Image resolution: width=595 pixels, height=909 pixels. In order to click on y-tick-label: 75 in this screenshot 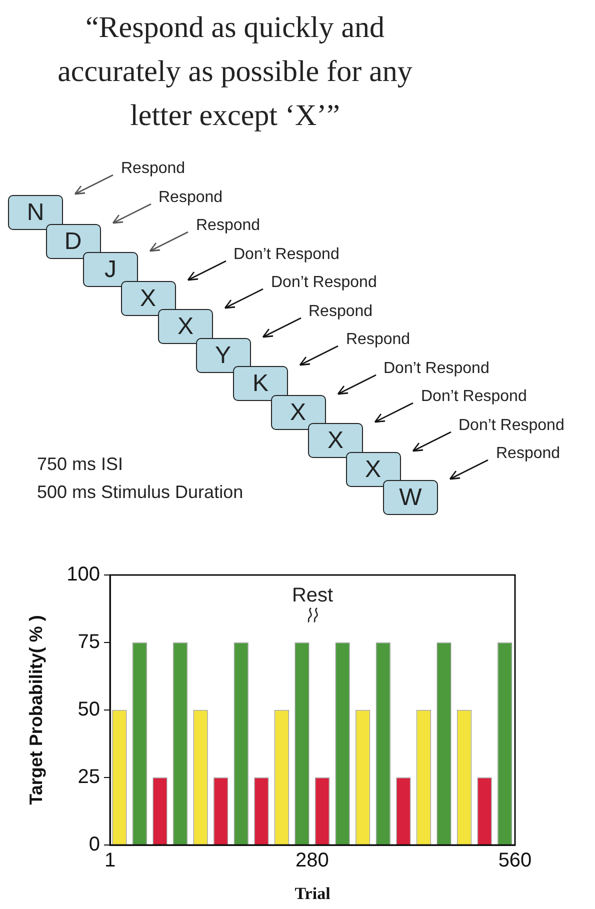, I will do `click(89, 642)`.